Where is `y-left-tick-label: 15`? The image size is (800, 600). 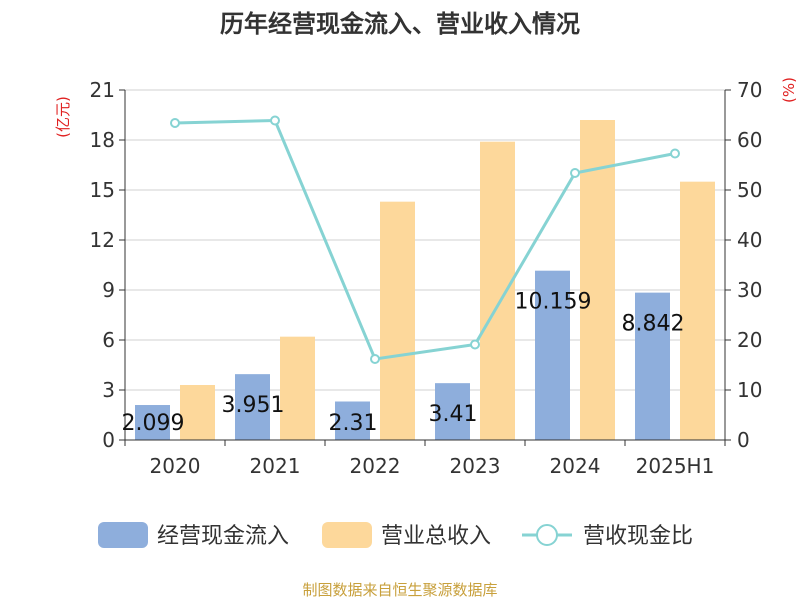
y-left-tick-label: 15 is located at coordinates (102, 190).